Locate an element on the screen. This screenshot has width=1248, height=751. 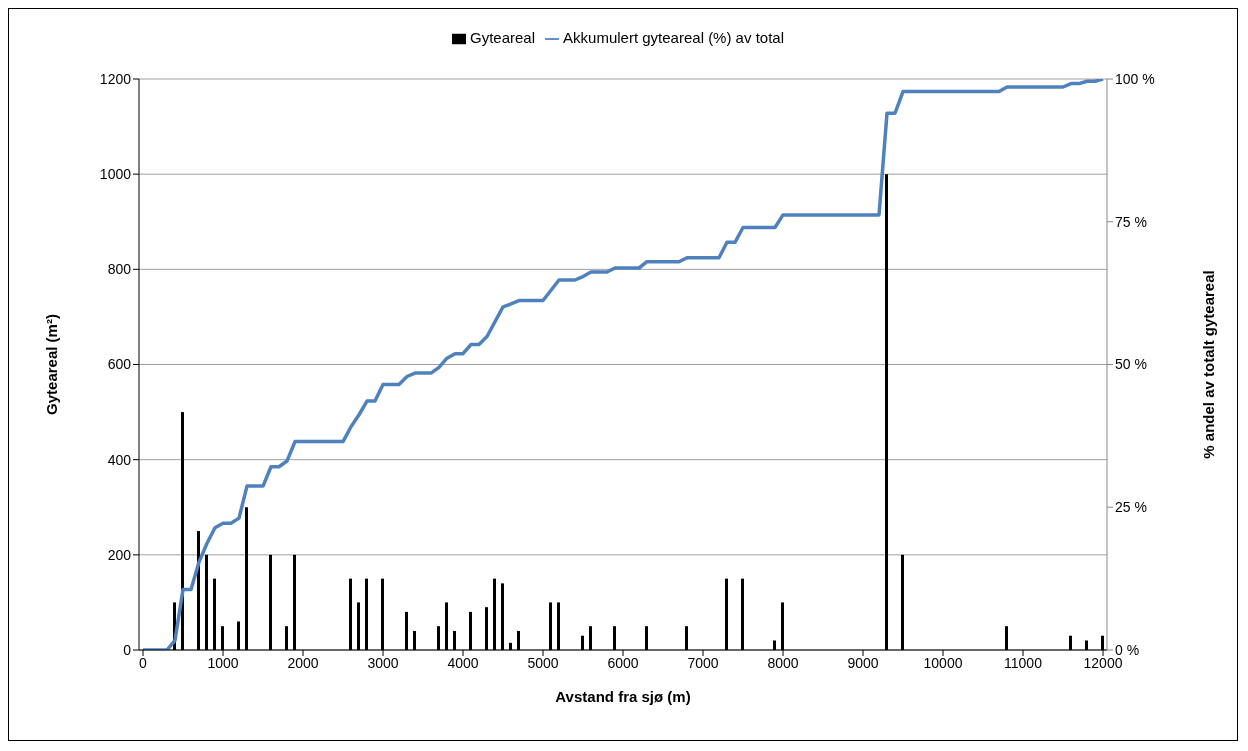
x-tick-label: 7000 is located at coordinates (703, 662).